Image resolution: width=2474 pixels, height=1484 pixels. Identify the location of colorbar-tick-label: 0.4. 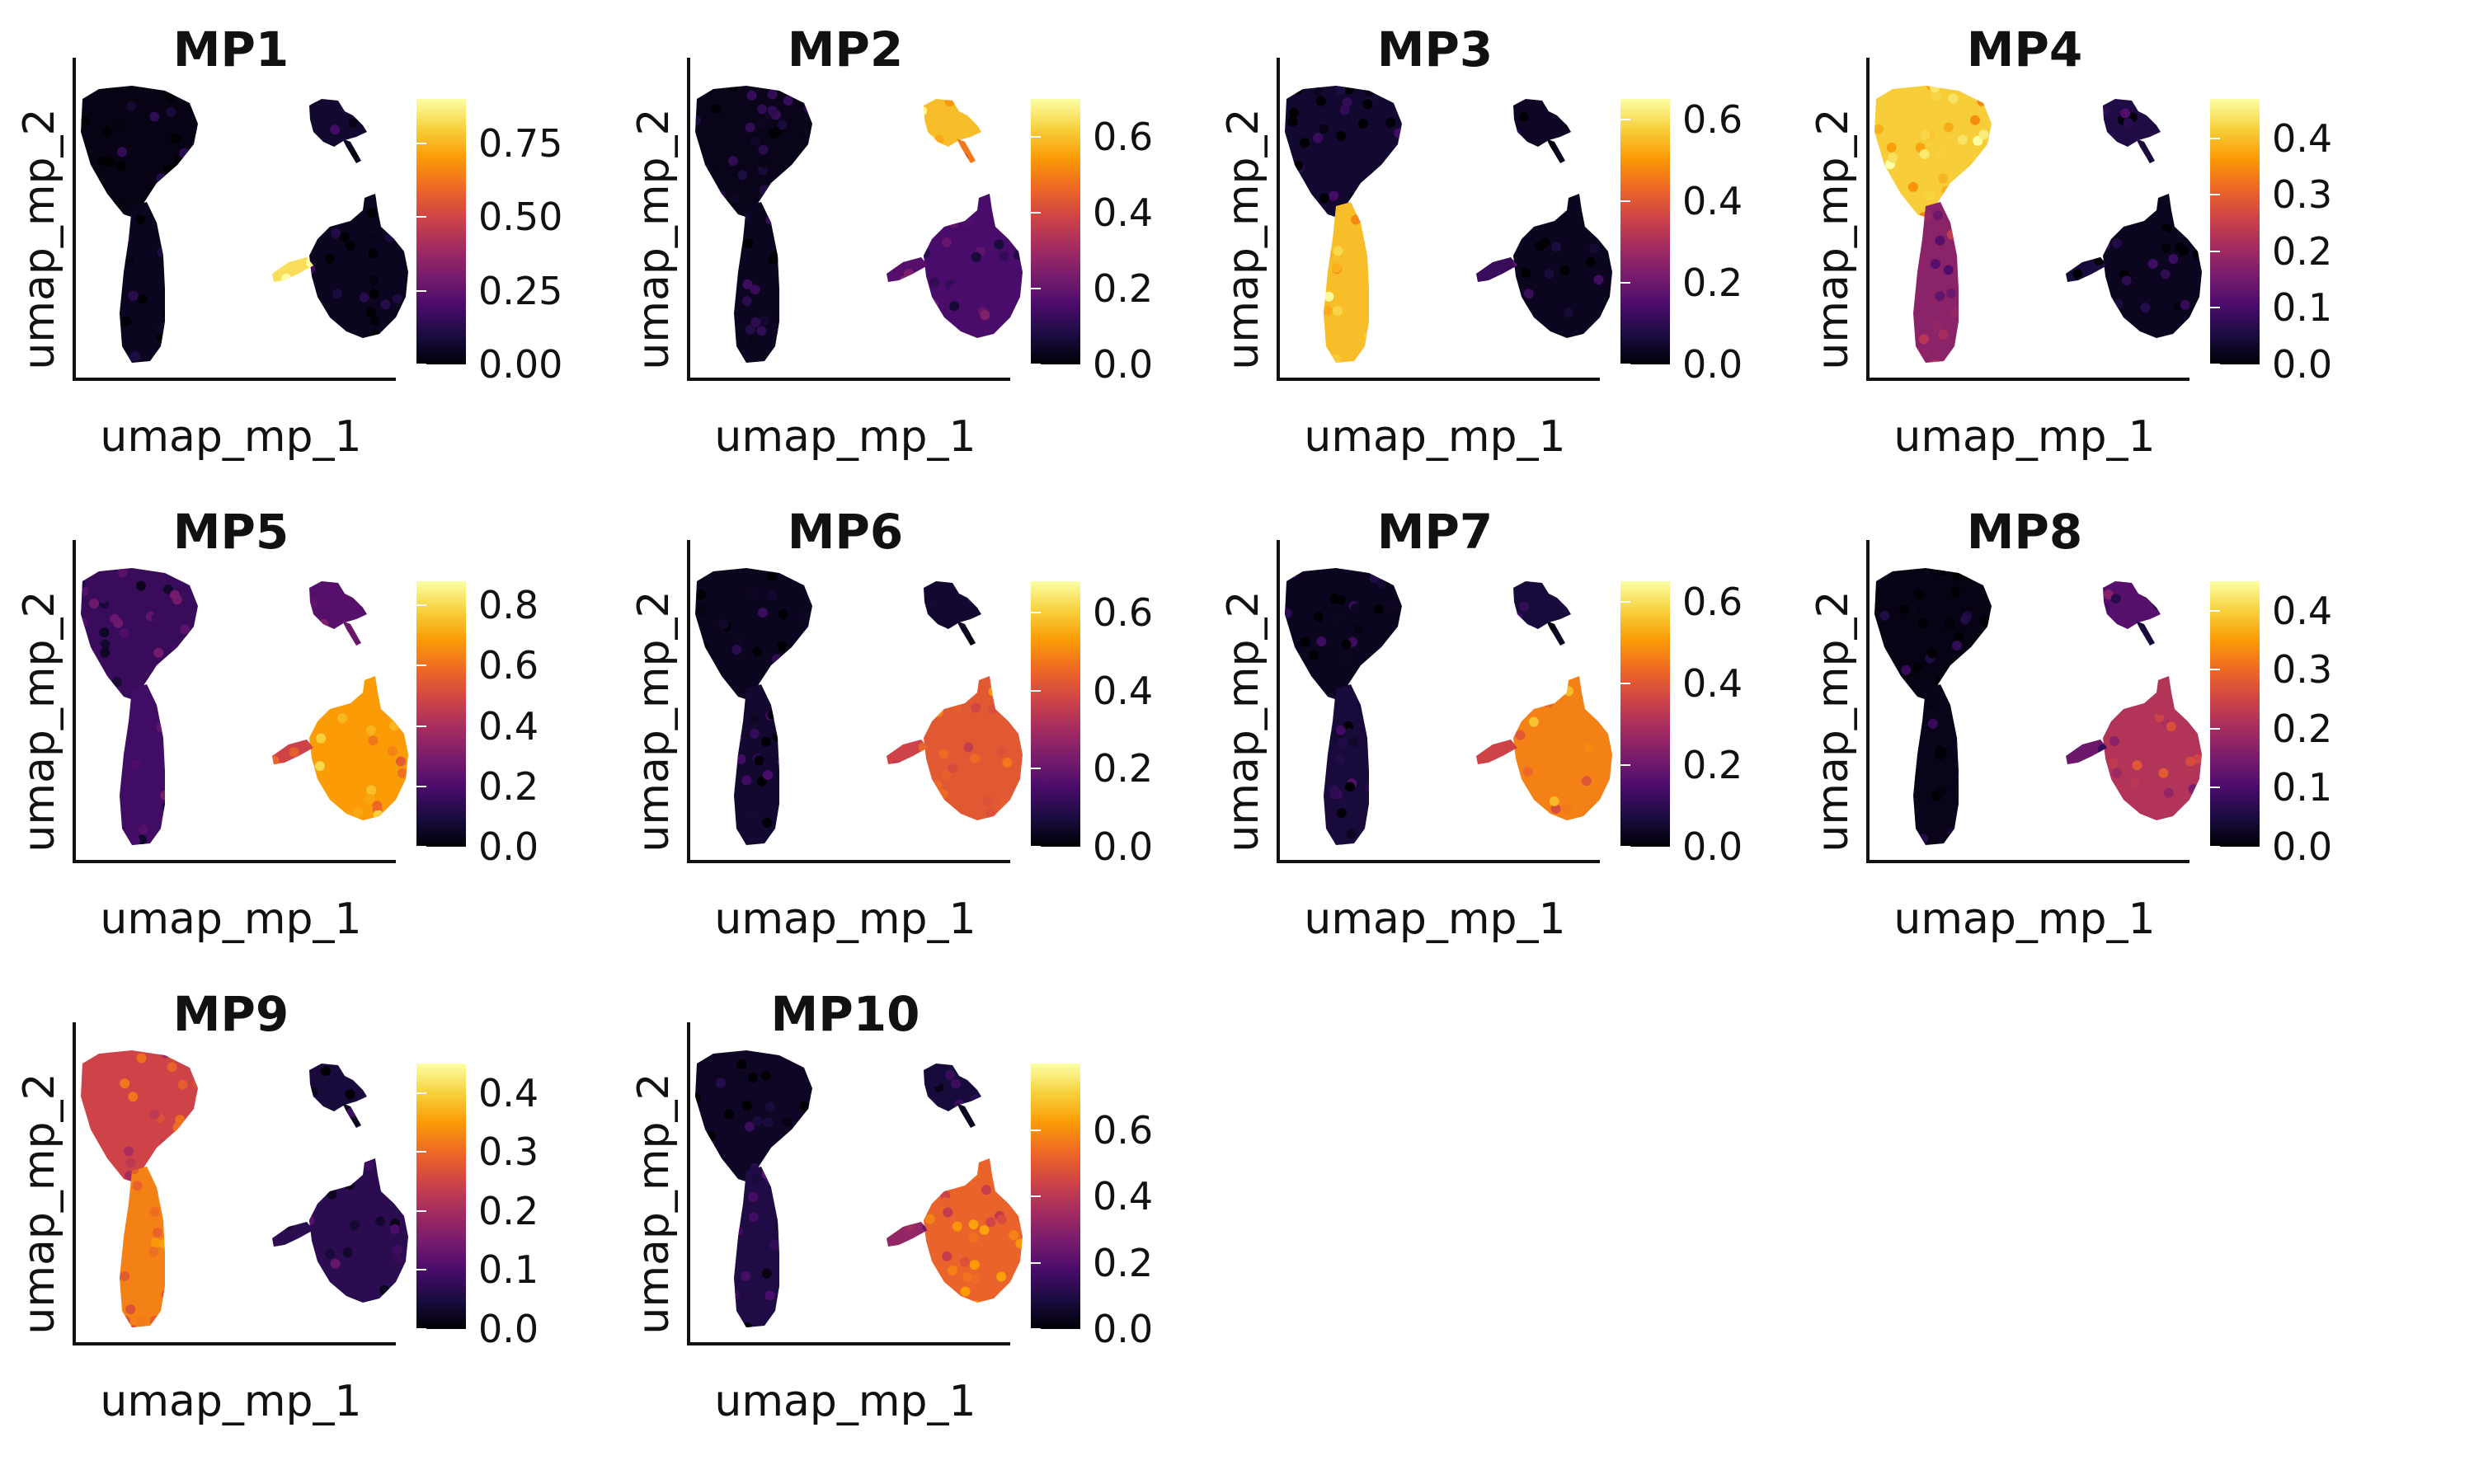
(508, 726).